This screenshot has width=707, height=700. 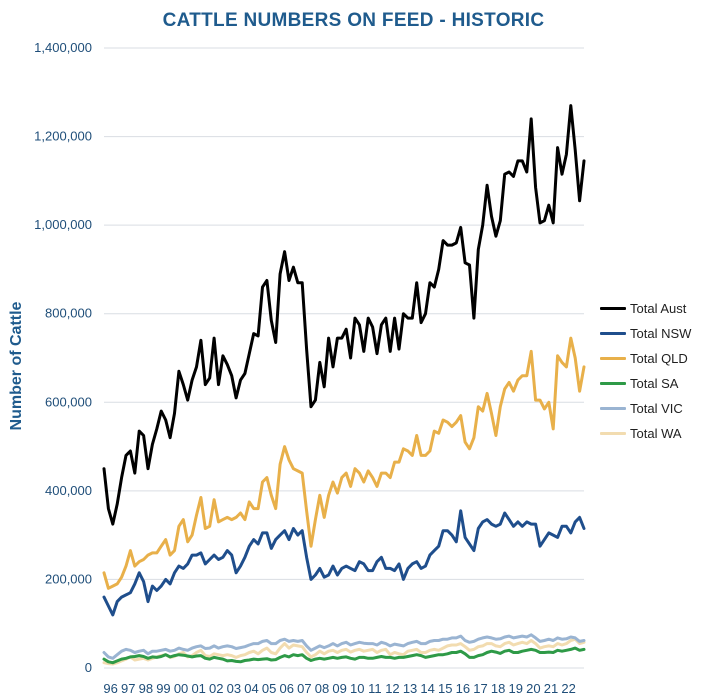 I want to click on x-tick-label: 16, so click(x=463, y=688).